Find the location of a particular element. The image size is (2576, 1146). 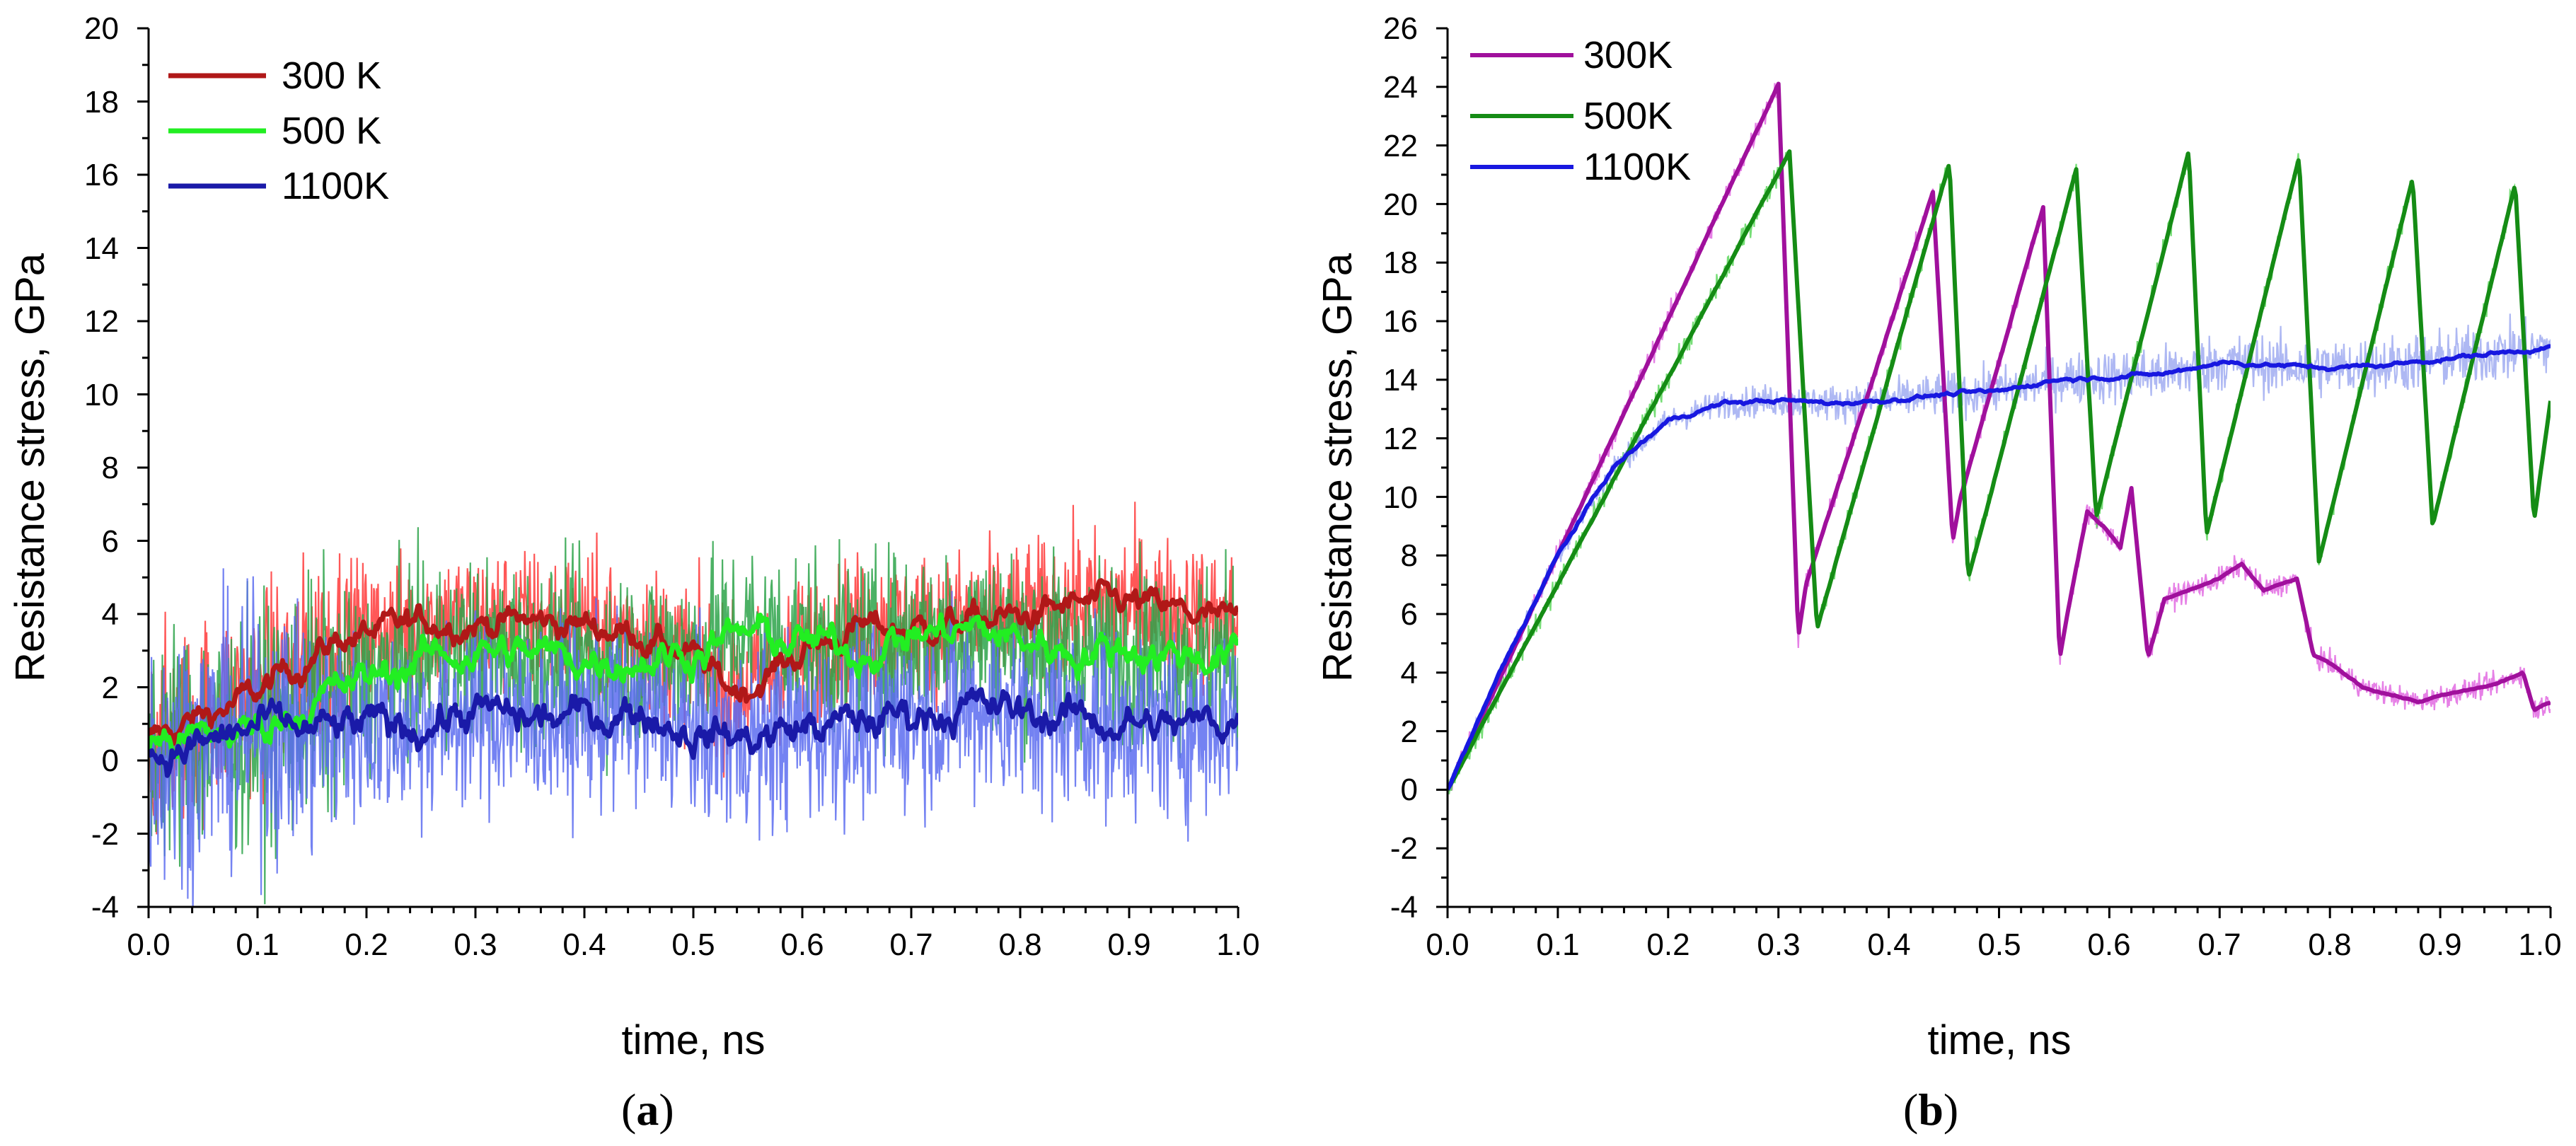

panel-a-ytick-label: 14 is located at coordinates (102, 248).